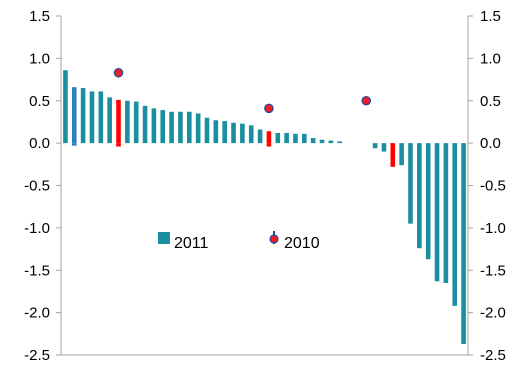  What do you see at coordinates (493, 355) in the screenshot?
I see `right-tick-label-8: -2.5` at bounding box center [493, 355].